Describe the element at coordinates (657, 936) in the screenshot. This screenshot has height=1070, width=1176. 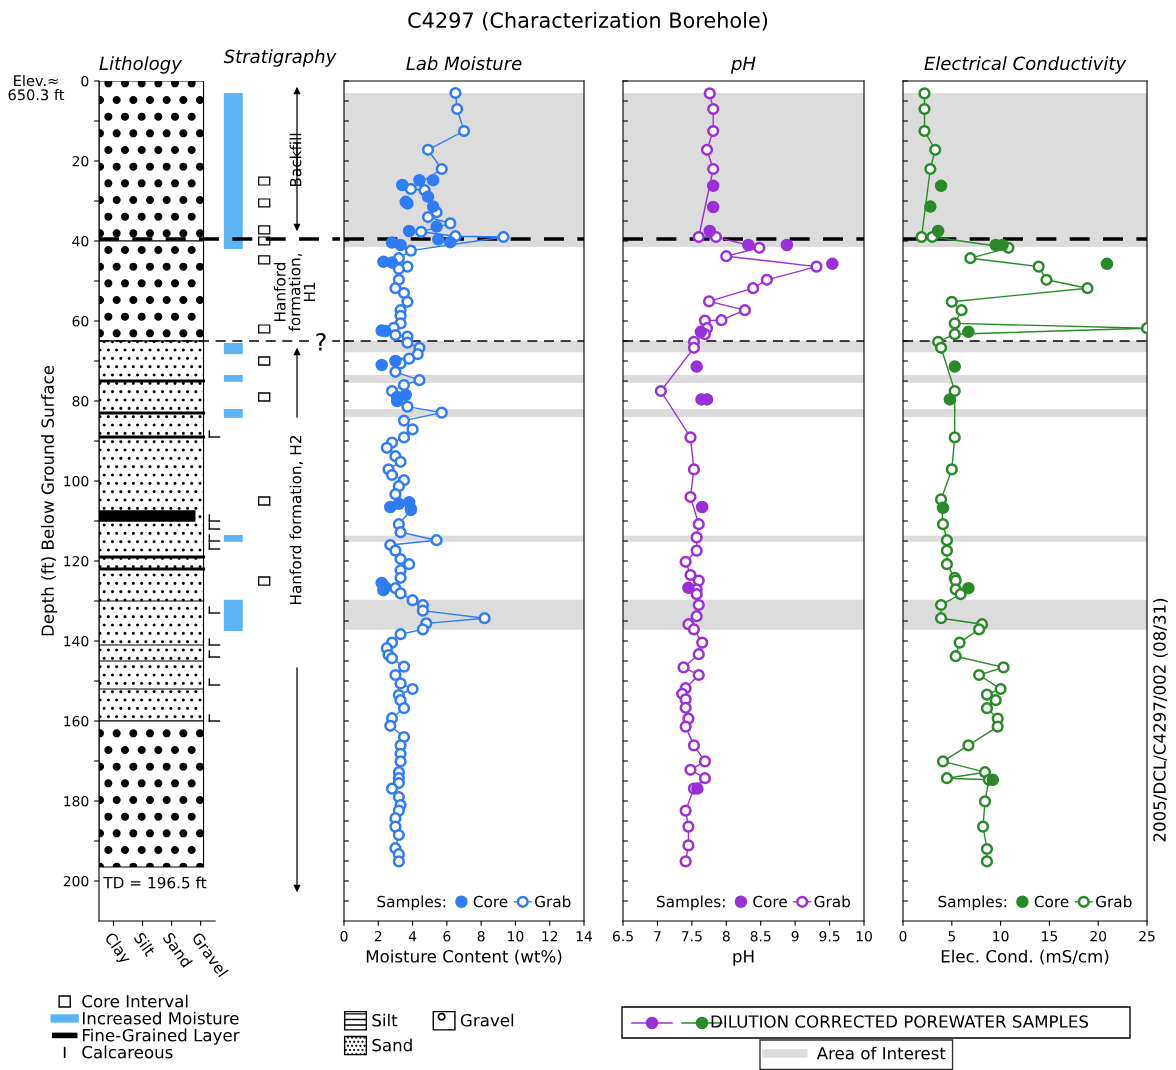
I see `x-tick-label: 7` at that location.